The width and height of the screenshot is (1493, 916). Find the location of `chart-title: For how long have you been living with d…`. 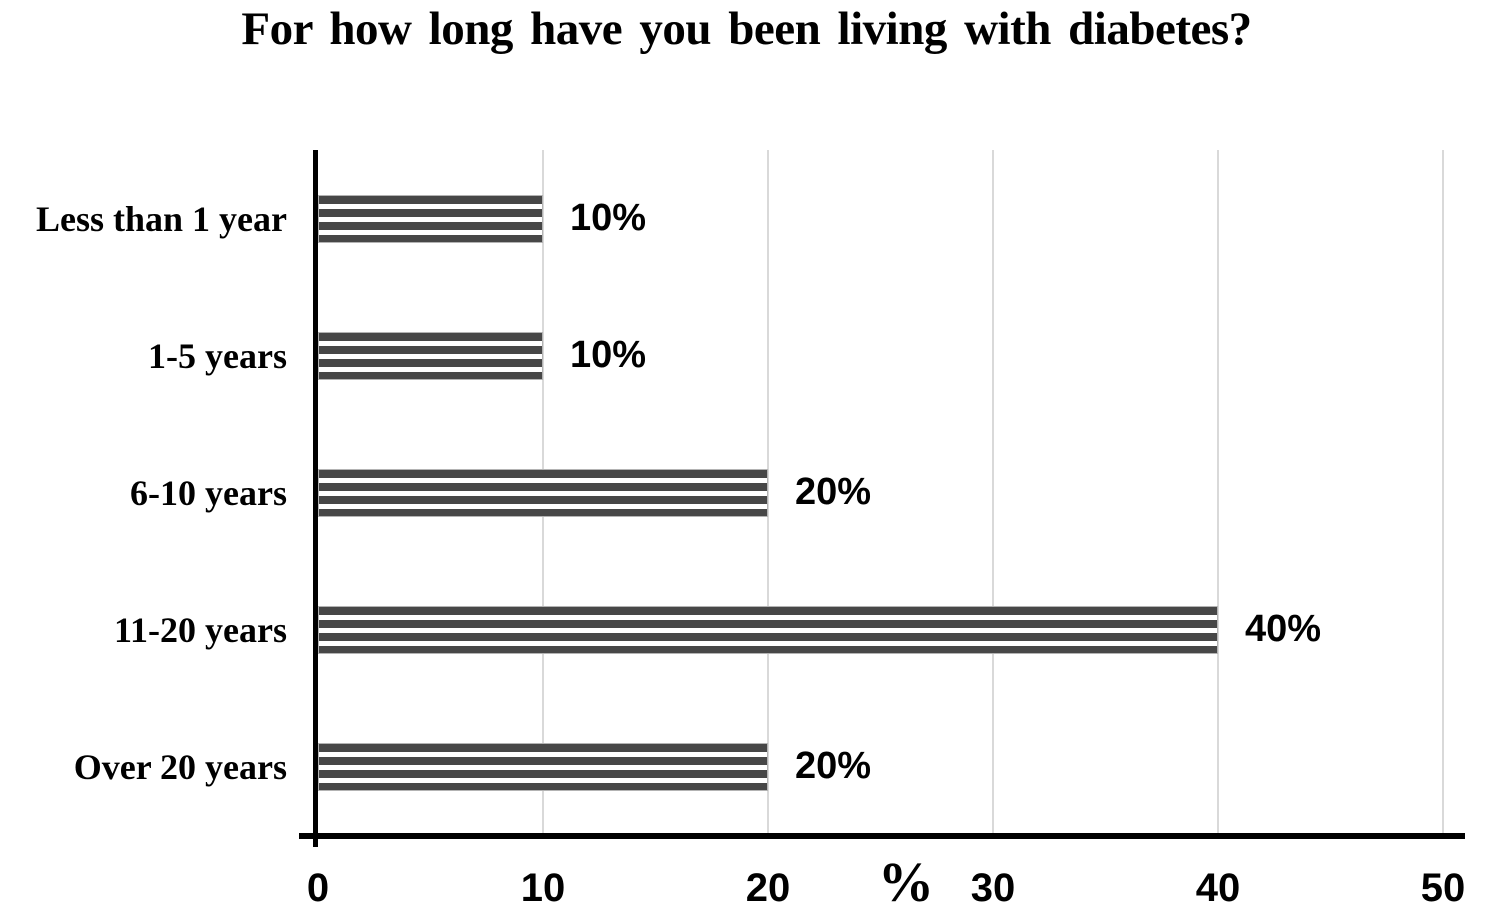

chart-title: For how long have you been living with d… is located at coordinates (746, 29).